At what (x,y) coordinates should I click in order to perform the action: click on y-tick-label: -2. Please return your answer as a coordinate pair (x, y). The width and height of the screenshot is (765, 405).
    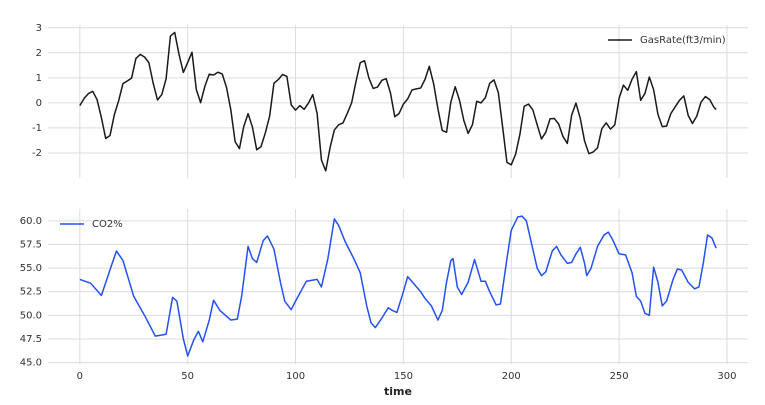
    Looking at the image, I should click on (37, 153).